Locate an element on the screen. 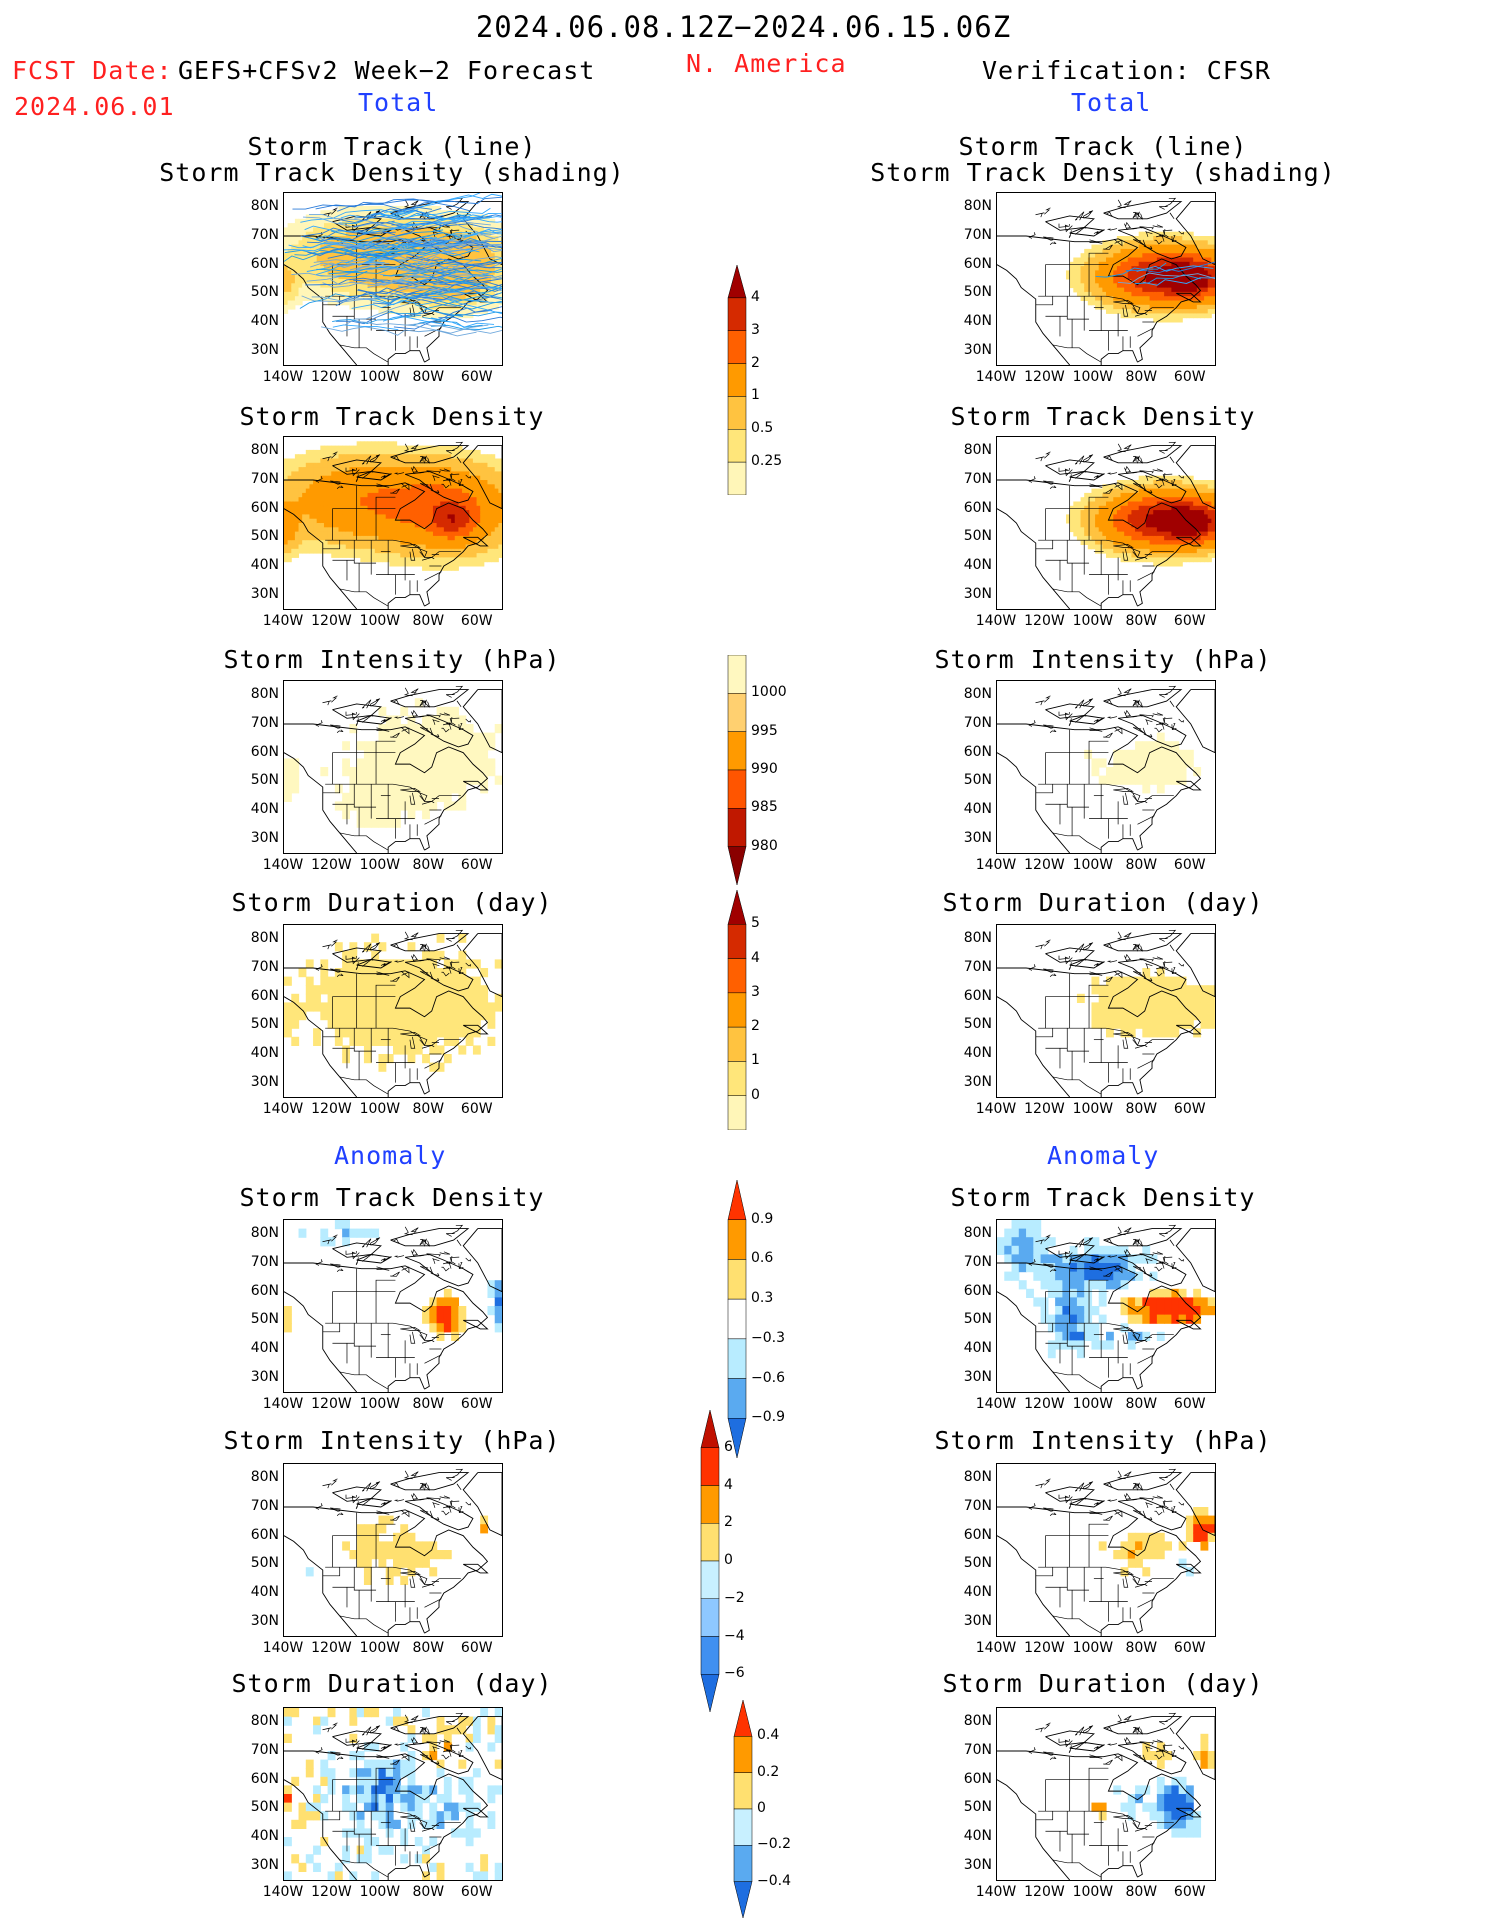 The height and width of the screenshot is (1925, 1487). map-verif-duration-anomaly is located at coordinates (1106, 1794).